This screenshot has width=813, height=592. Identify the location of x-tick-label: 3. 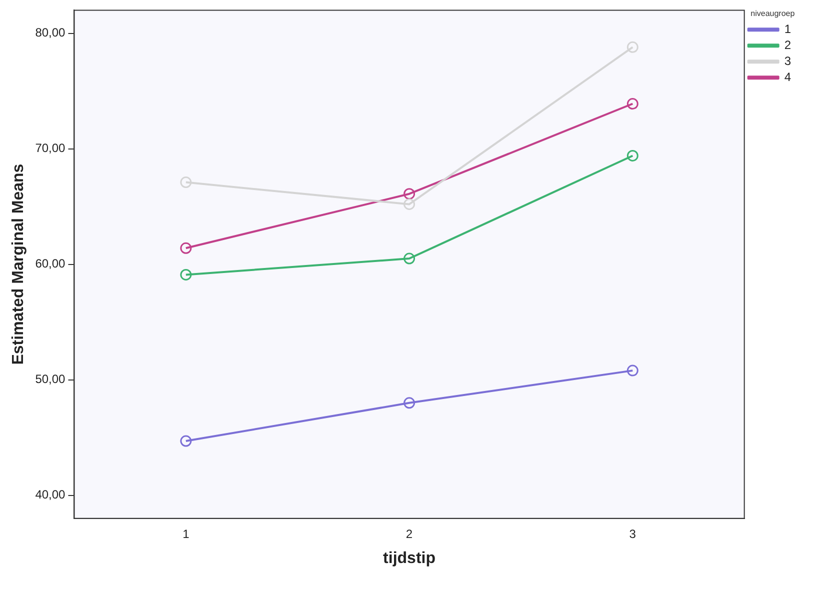
(632, 533).